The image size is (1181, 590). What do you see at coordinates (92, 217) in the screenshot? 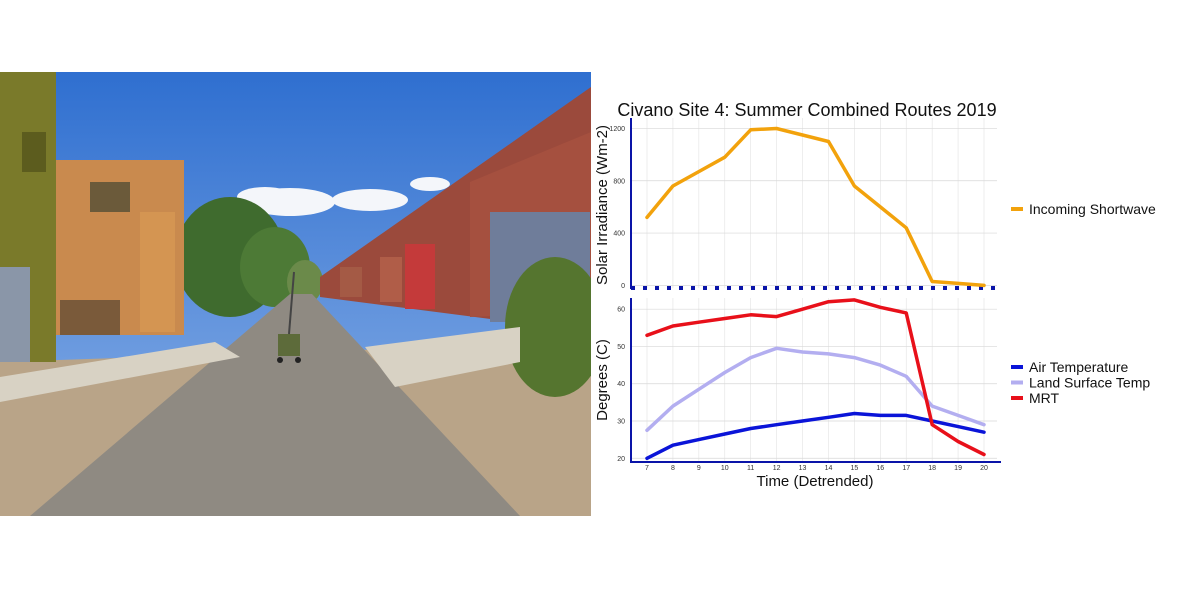
I see `left-houses` at bounding box center [92, 217].